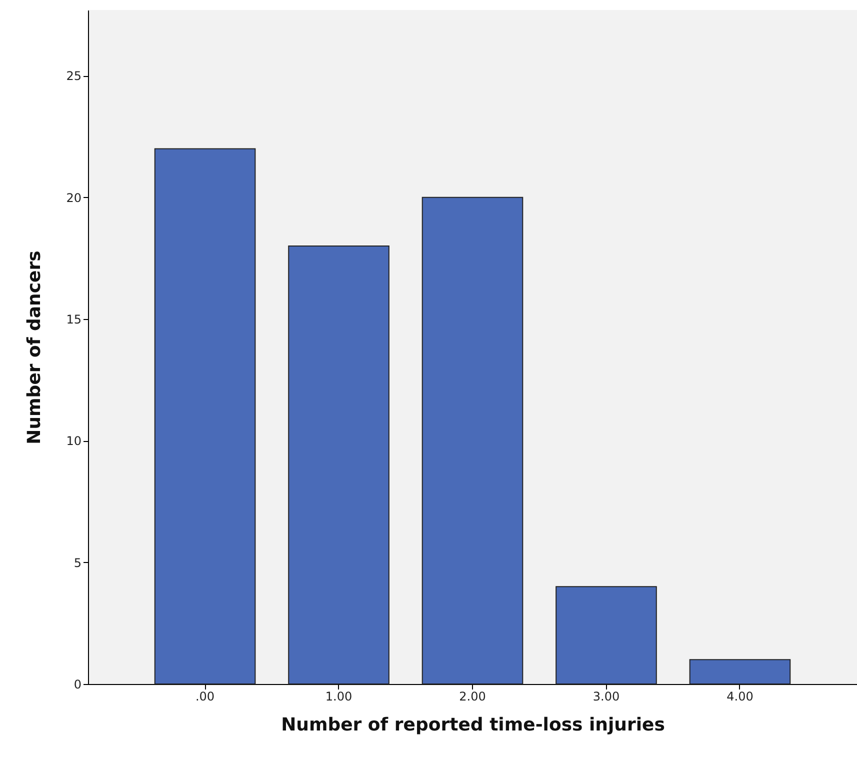  I want to click on x-tick-label: 4.00, so click(740, 697).